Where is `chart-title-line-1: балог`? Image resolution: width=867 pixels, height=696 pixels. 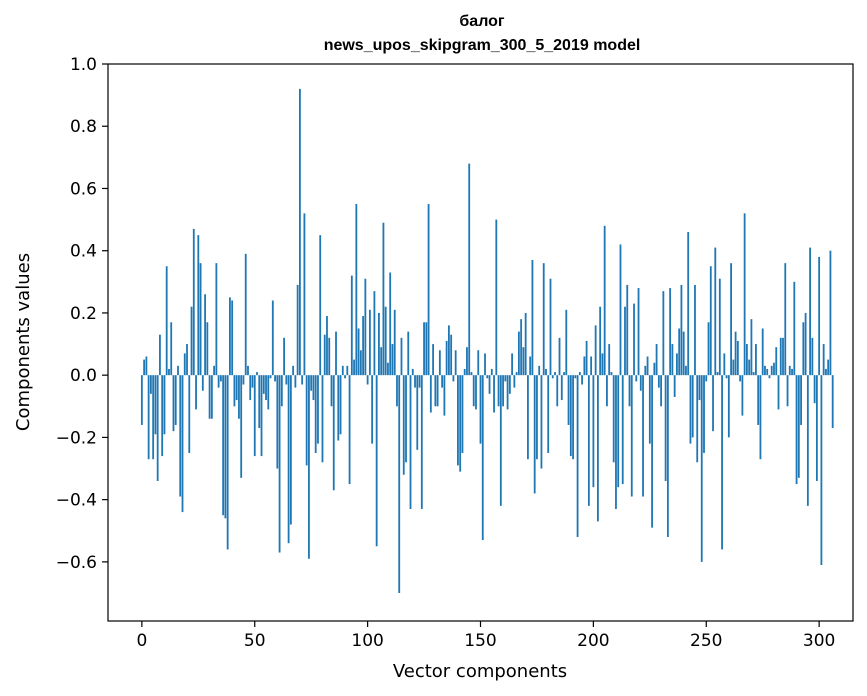
chart-title-line-1: балог is located at coordinates (482, 21).